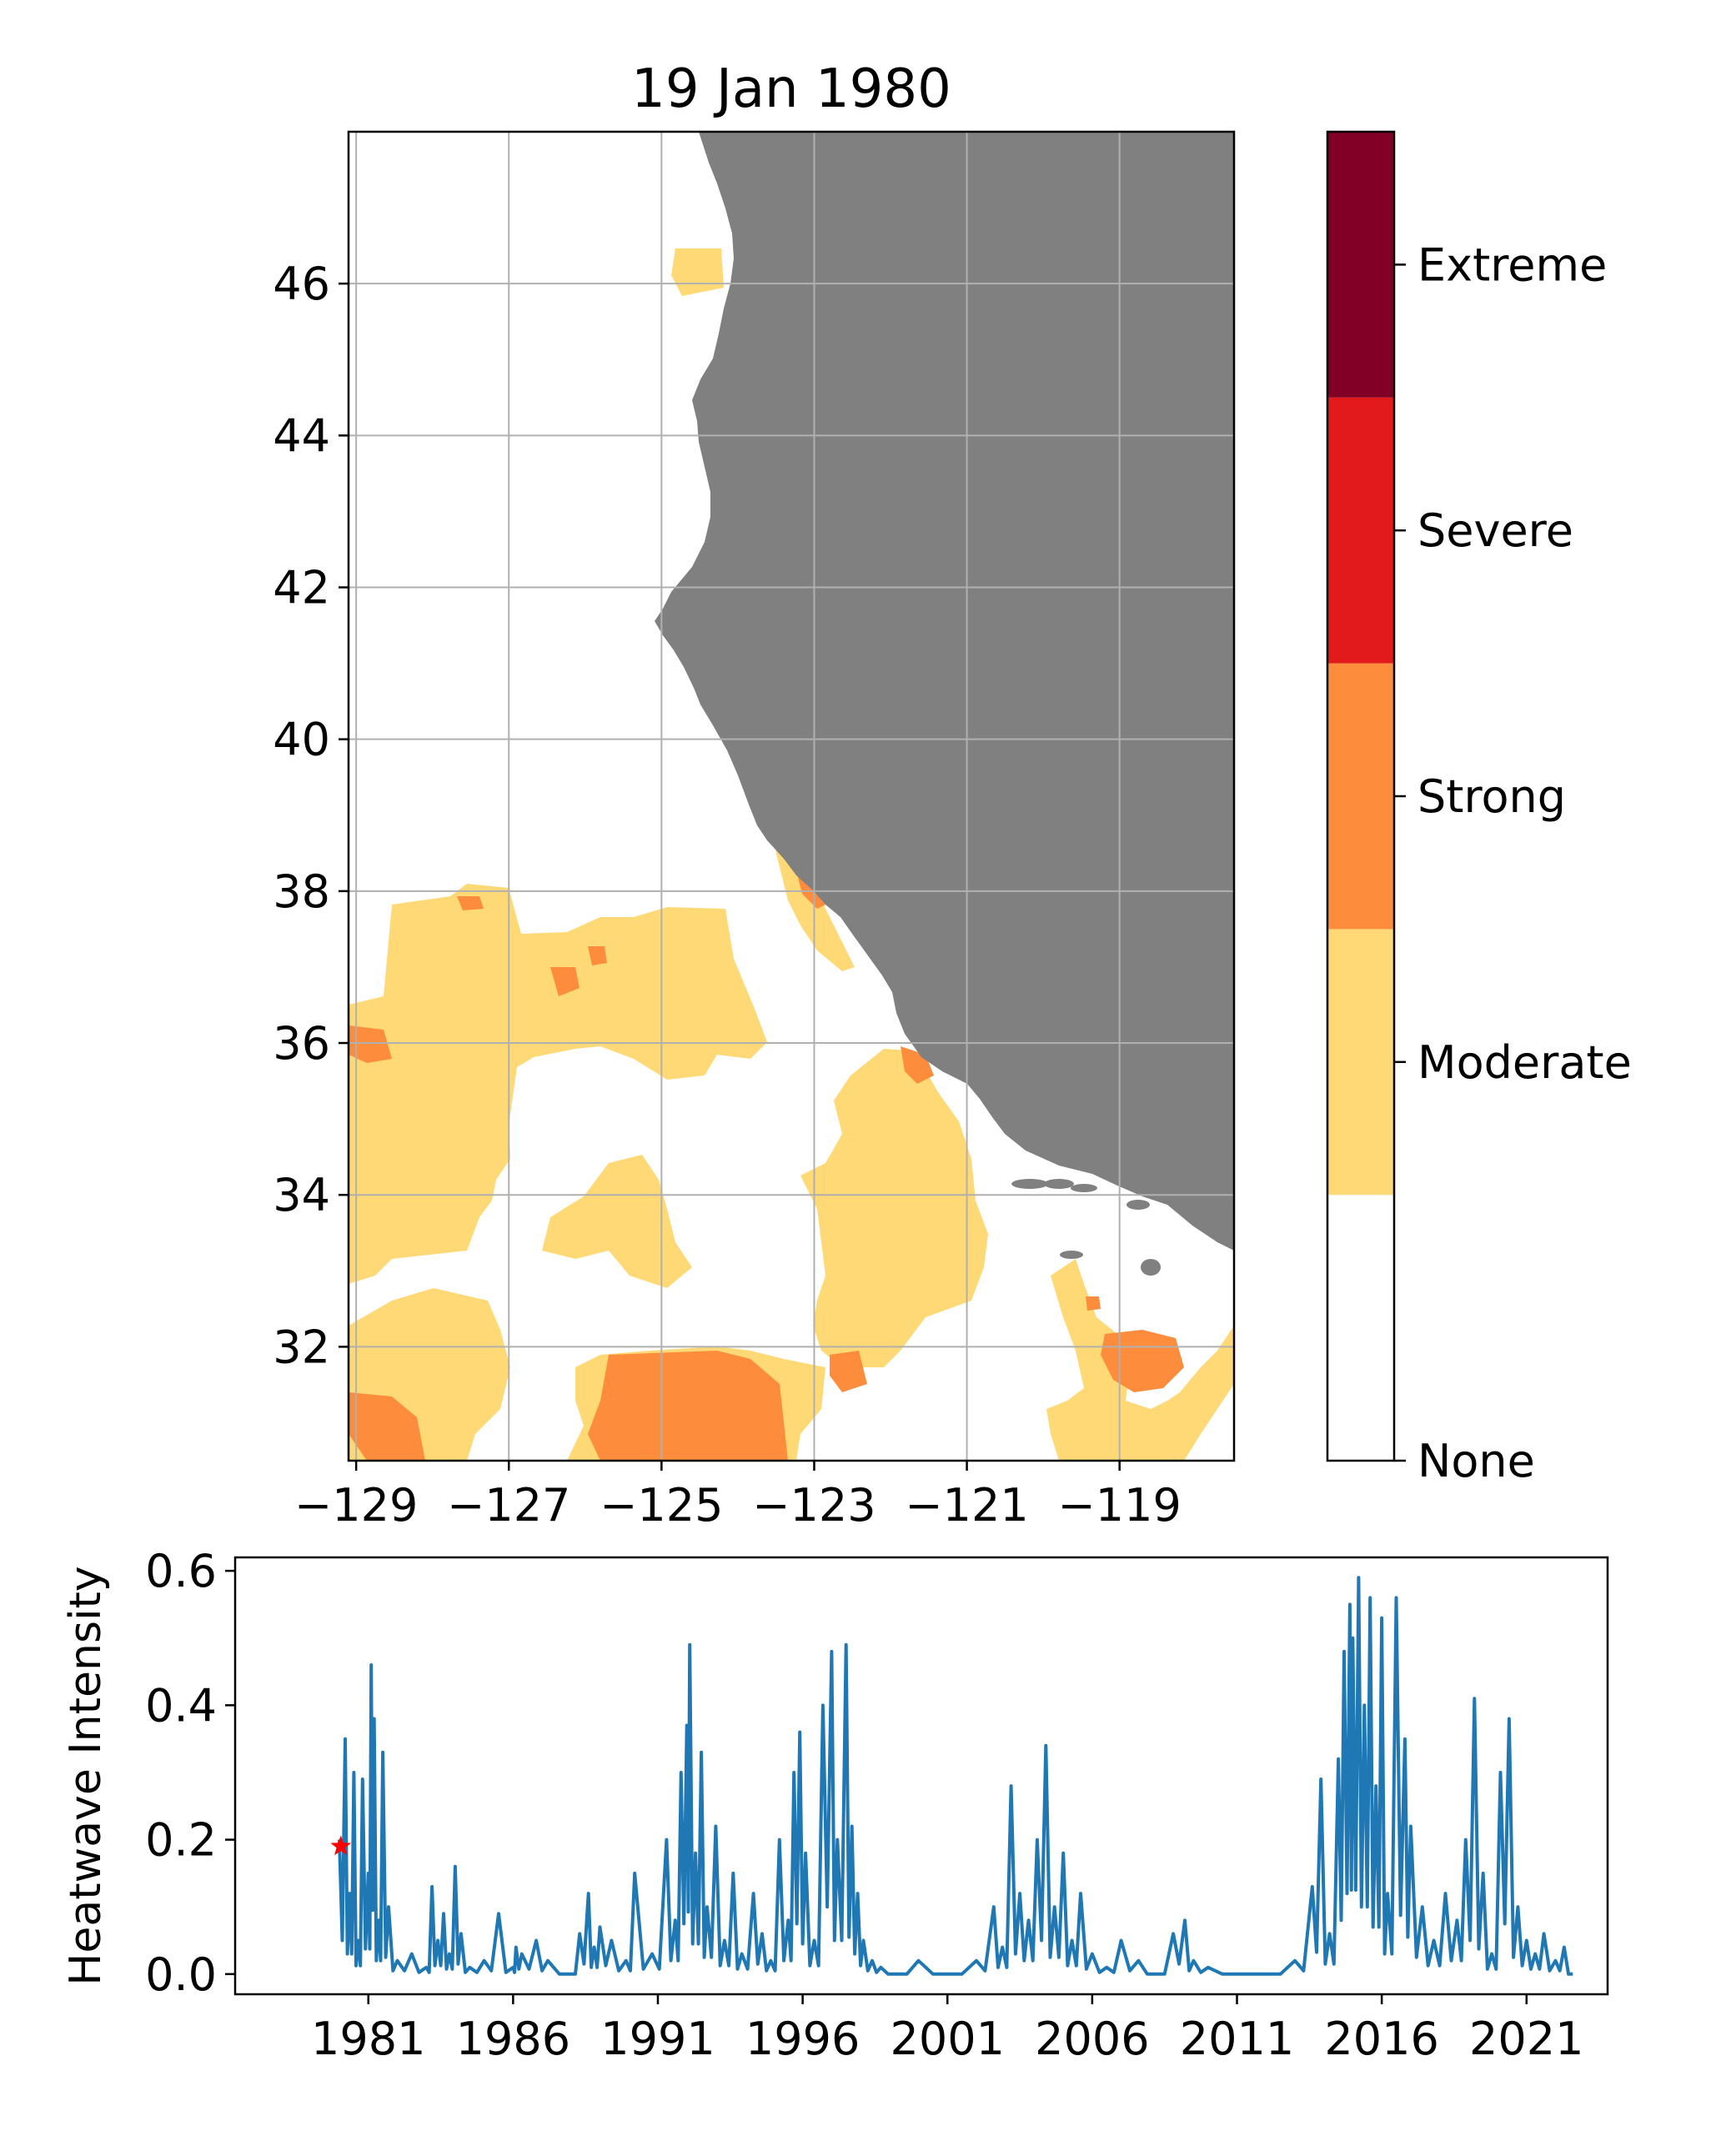  Describe the element at coordinates (658, 2039) in the screenshot. I see `timeseries-x-tick-label: 1991` at that location.